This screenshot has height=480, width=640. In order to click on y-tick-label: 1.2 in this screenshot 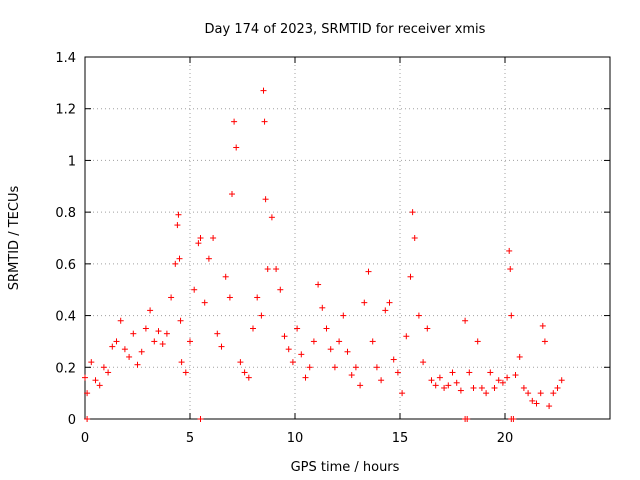, I will do `click(65, 110)`.